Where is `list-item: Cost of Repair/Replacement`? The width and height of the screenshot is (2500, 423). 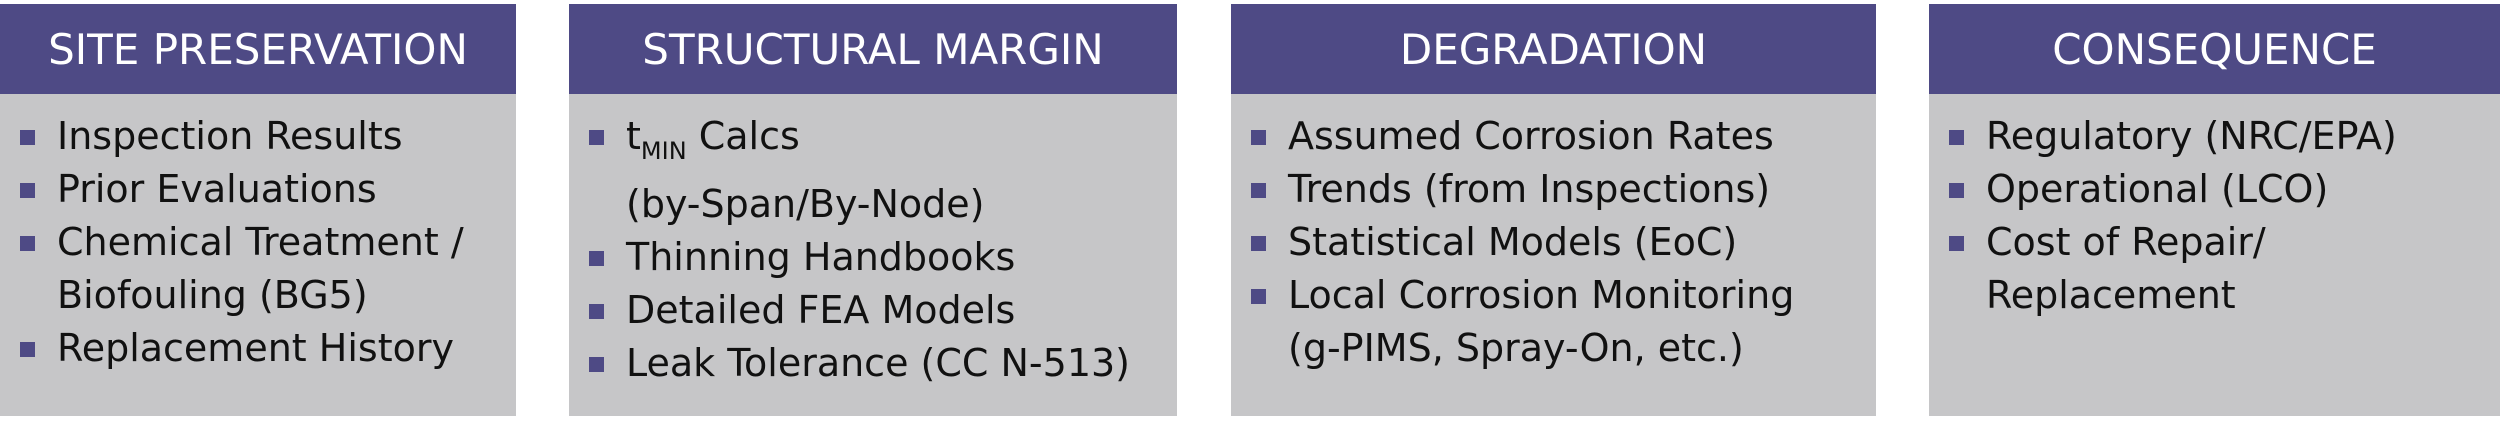
list-item: Cost of Repair/Replacement is located at coordinates (2214, 269).